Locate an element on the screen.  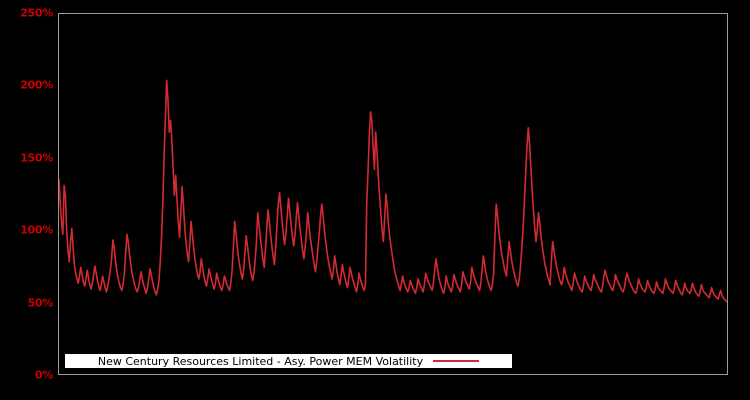
y-axis: 0% 50% 100% 150% 200% 250% is located at coordinates (28, 200).